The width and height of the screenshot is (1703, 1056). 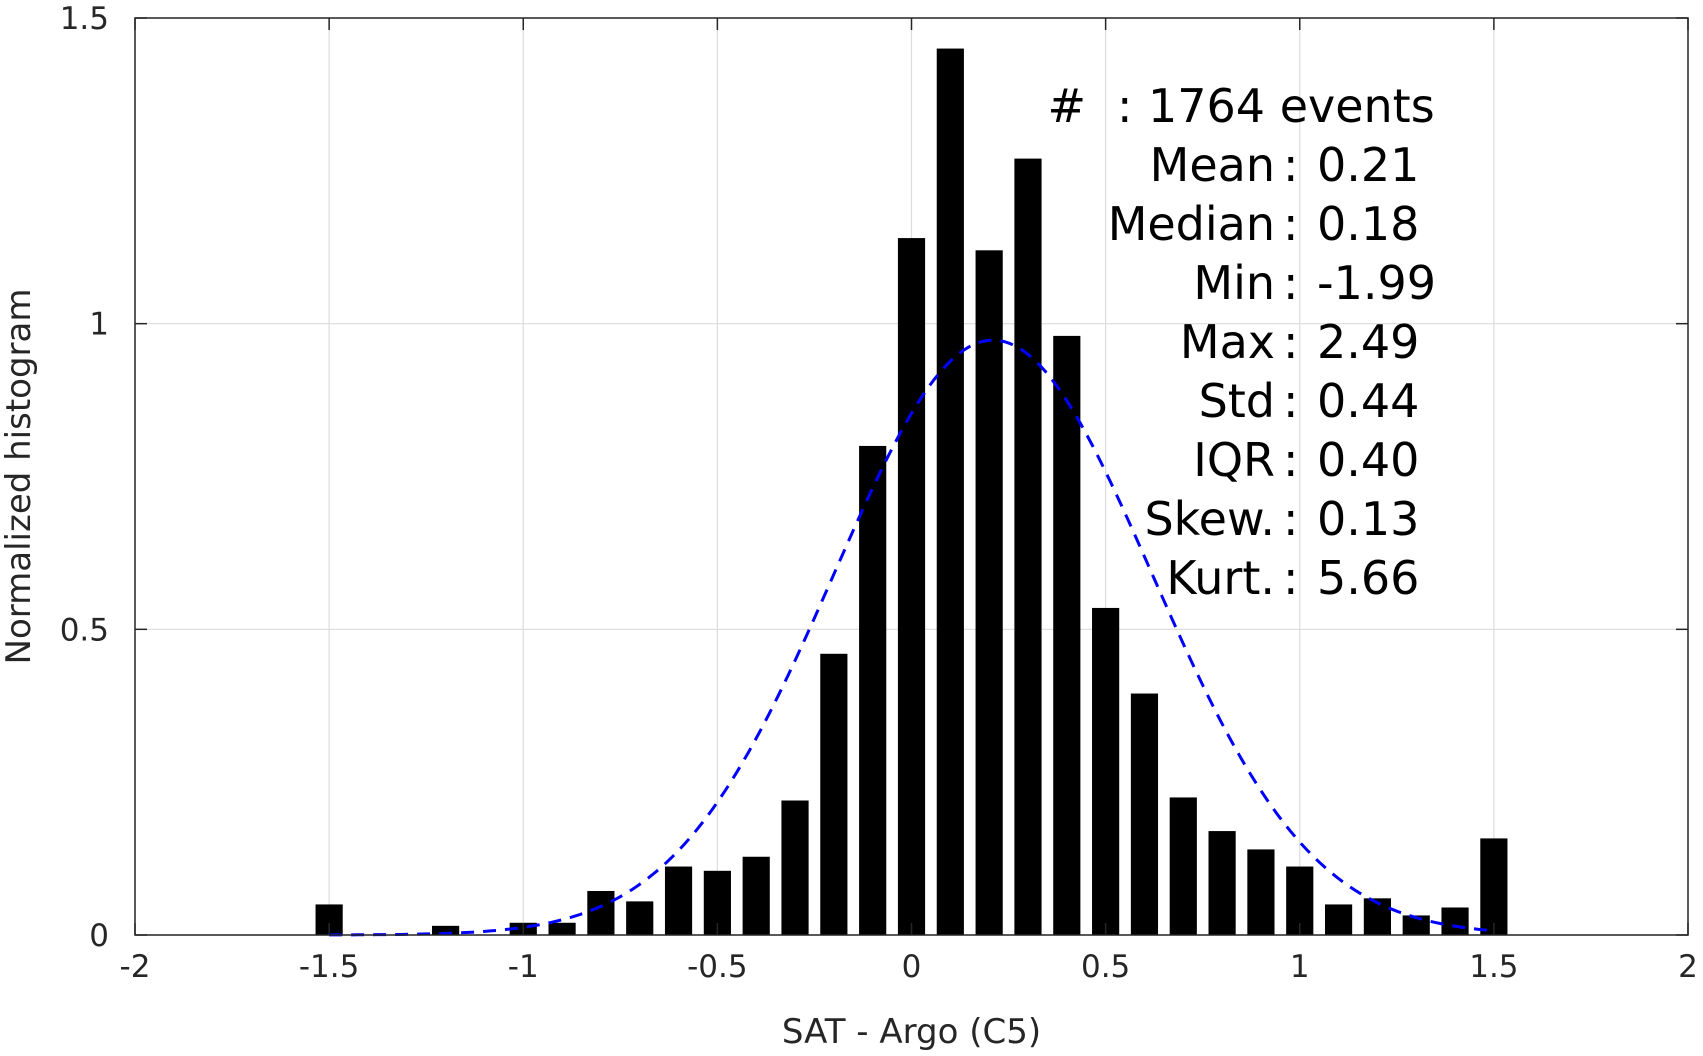 I want to click on y-tick-label: 0.5, so click(x=84, y=630).